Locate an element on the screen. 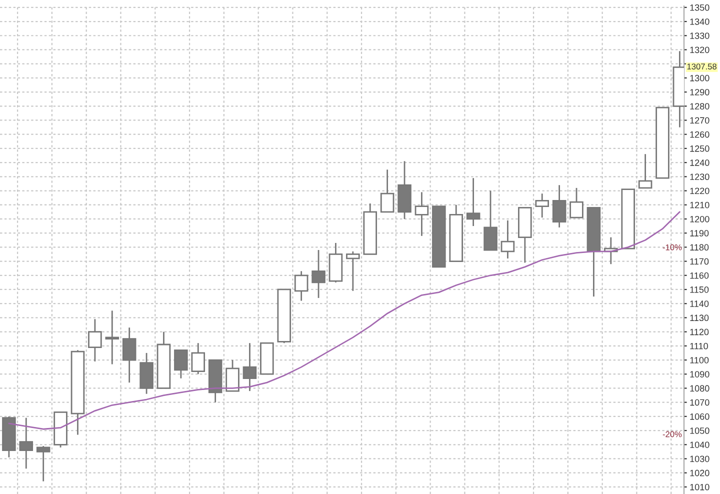  y-tick-label: 1080 is located at coordinates (700, 388).